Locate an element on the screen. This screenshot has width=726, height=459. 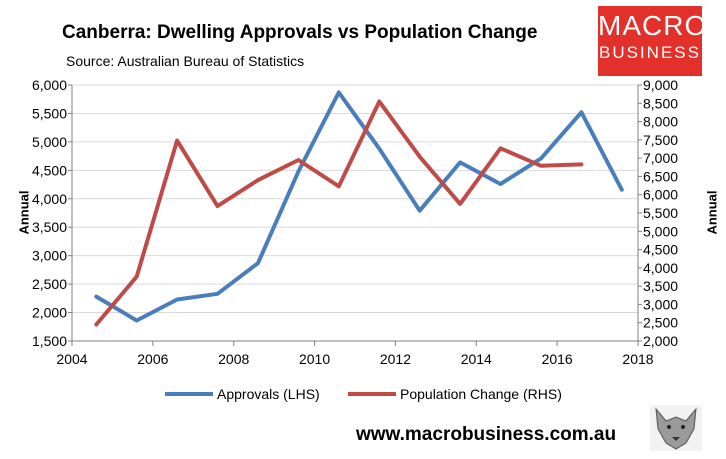
left-tick-label: 1,500 is located at coordinates (49, 341).